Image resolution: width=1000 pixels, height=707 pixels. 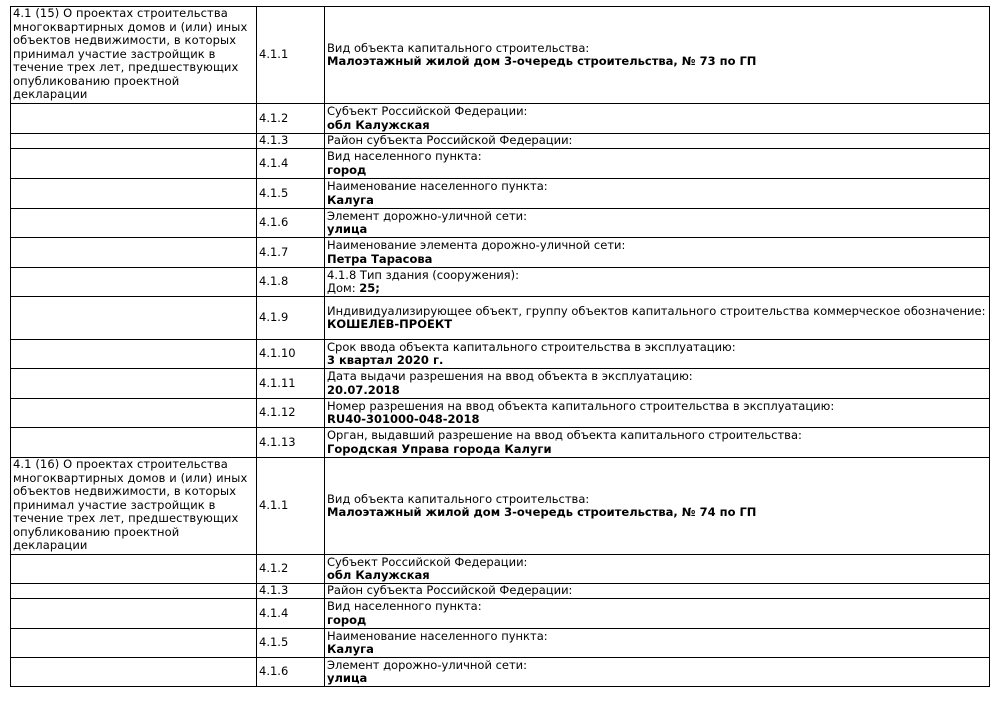 What do you see at coordinates (657, 672) in the screenshot?
I see `item-cell: Элемент дорожно-уличной сети: улица` at bounding box center [657, 672].